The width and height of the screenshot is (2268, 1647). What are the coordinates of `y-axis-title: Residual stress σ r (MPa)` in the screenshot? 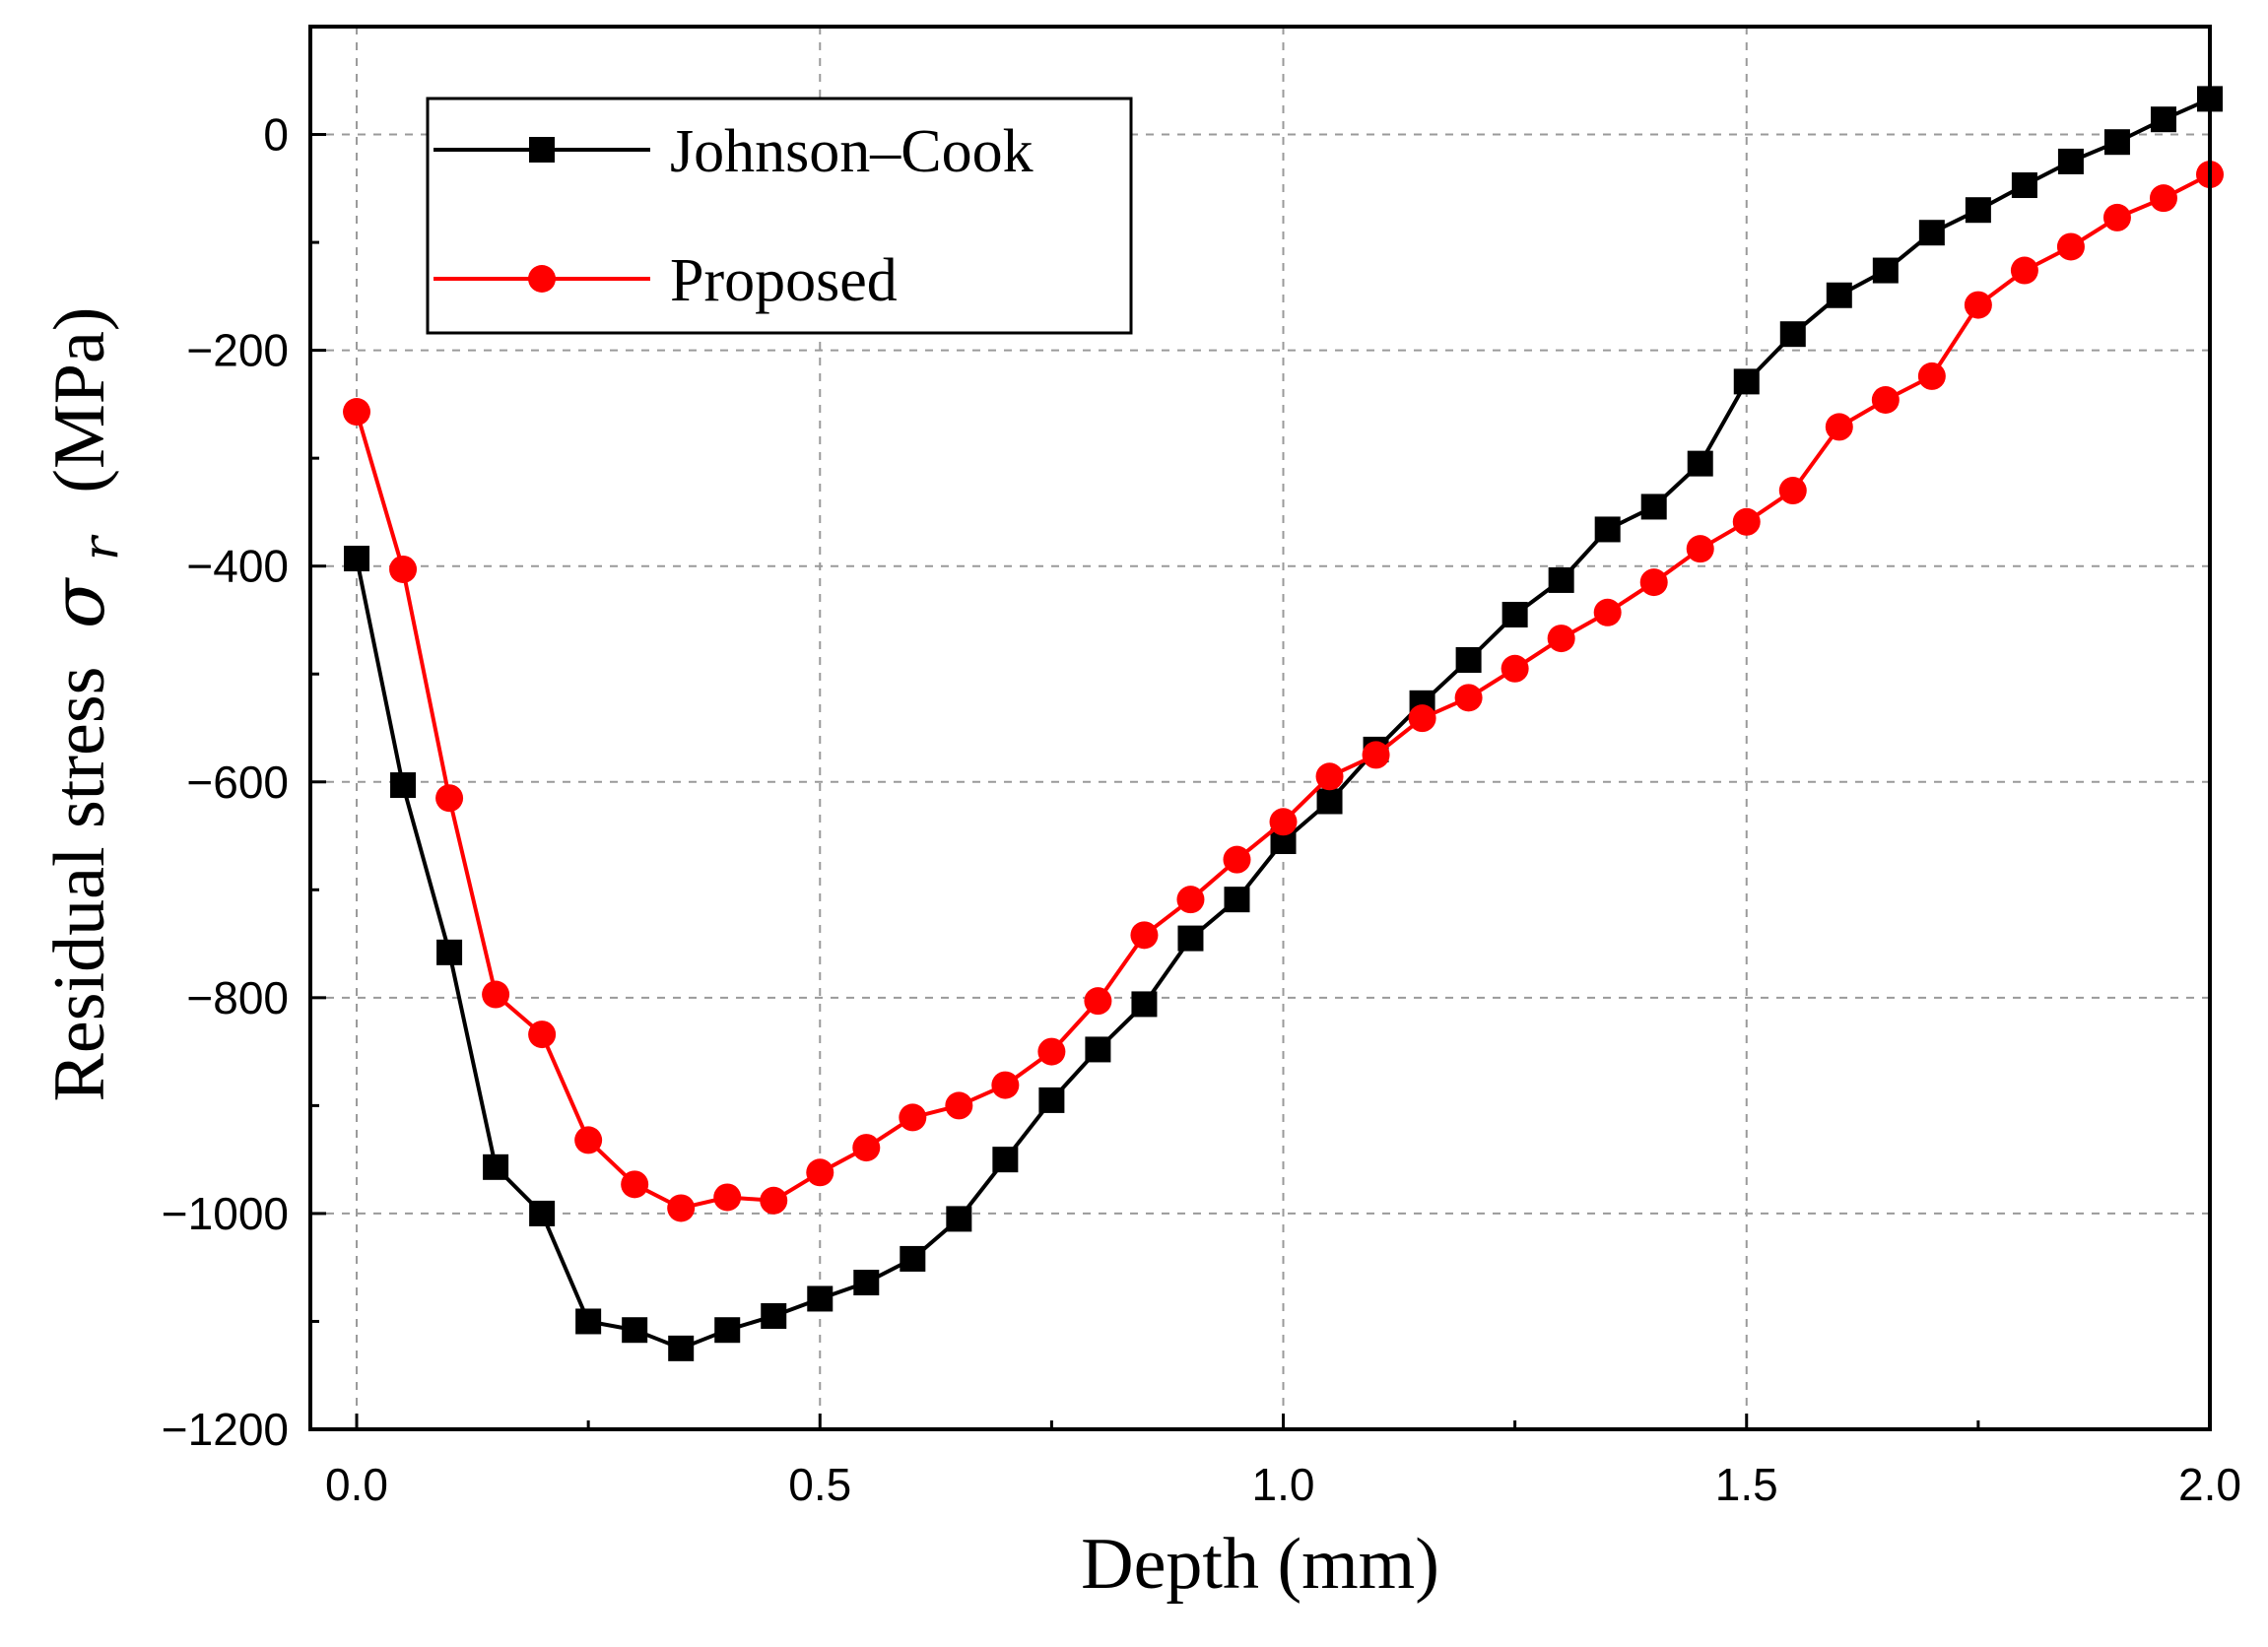 It's located at (85, 704).